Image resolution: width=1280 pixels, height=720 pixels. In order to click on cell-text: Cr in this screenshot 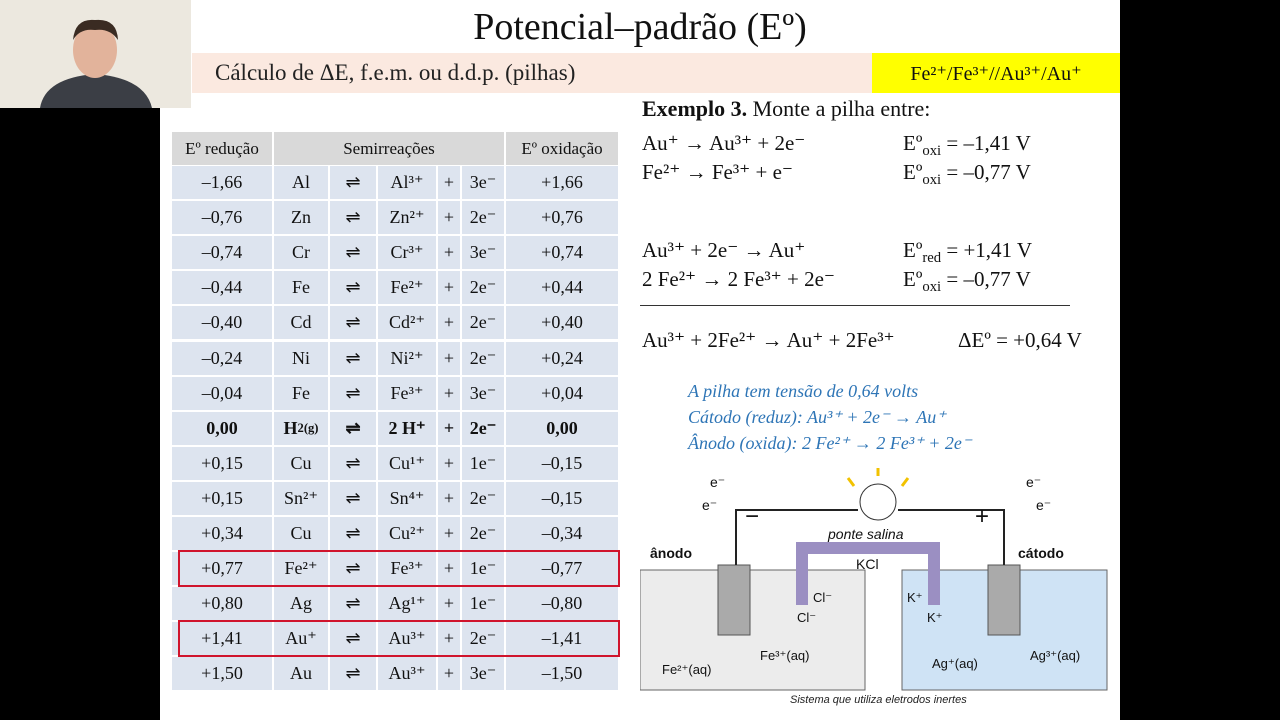, I will do `click(301, 252)`.